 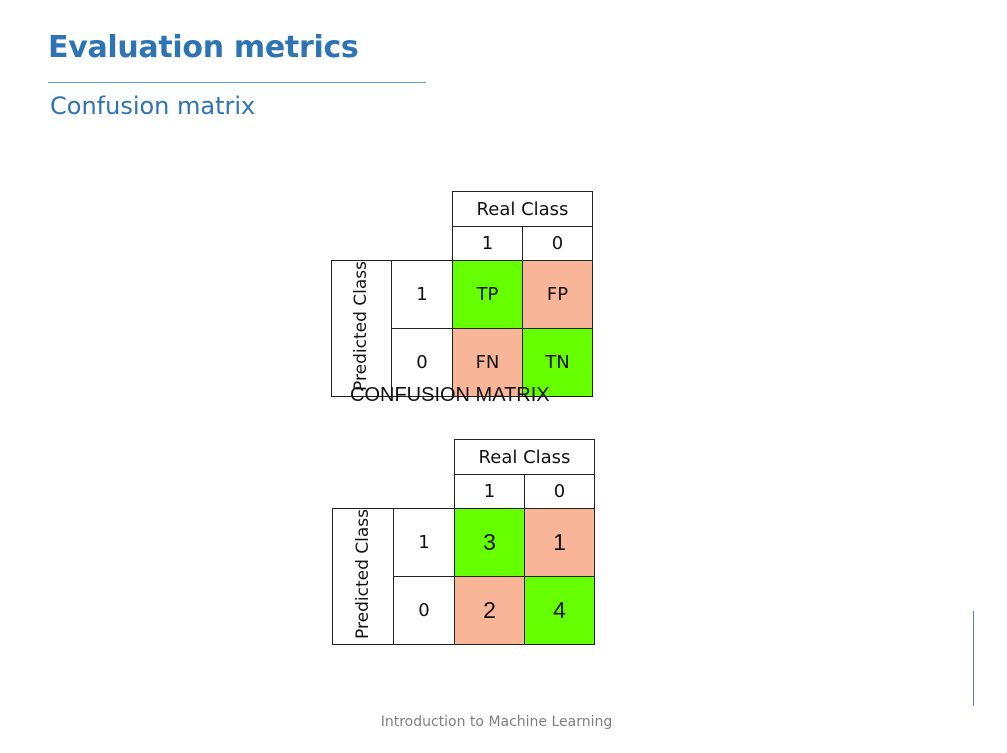 I want to click on cell-true-positive-count: 3, so click(x=489, y=542).